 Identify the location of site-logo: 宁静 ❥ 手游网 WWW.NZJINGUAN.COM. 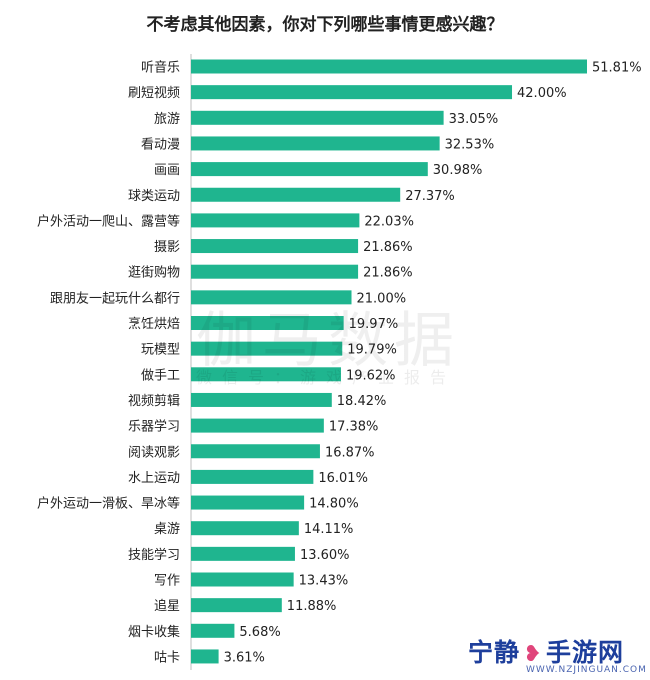
(557, 655).